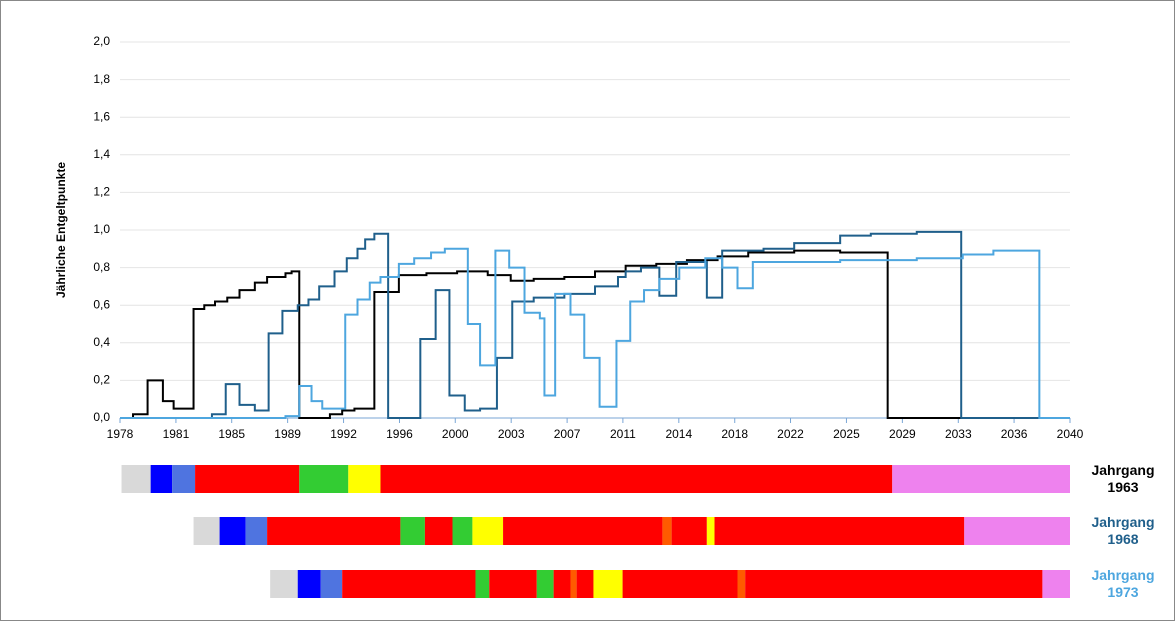 The width and height of the screenshot is (1175, 621). Describe the element at coordinates (455, 434) in the screenshot. I see `x-tick-label: 2000` at that location.